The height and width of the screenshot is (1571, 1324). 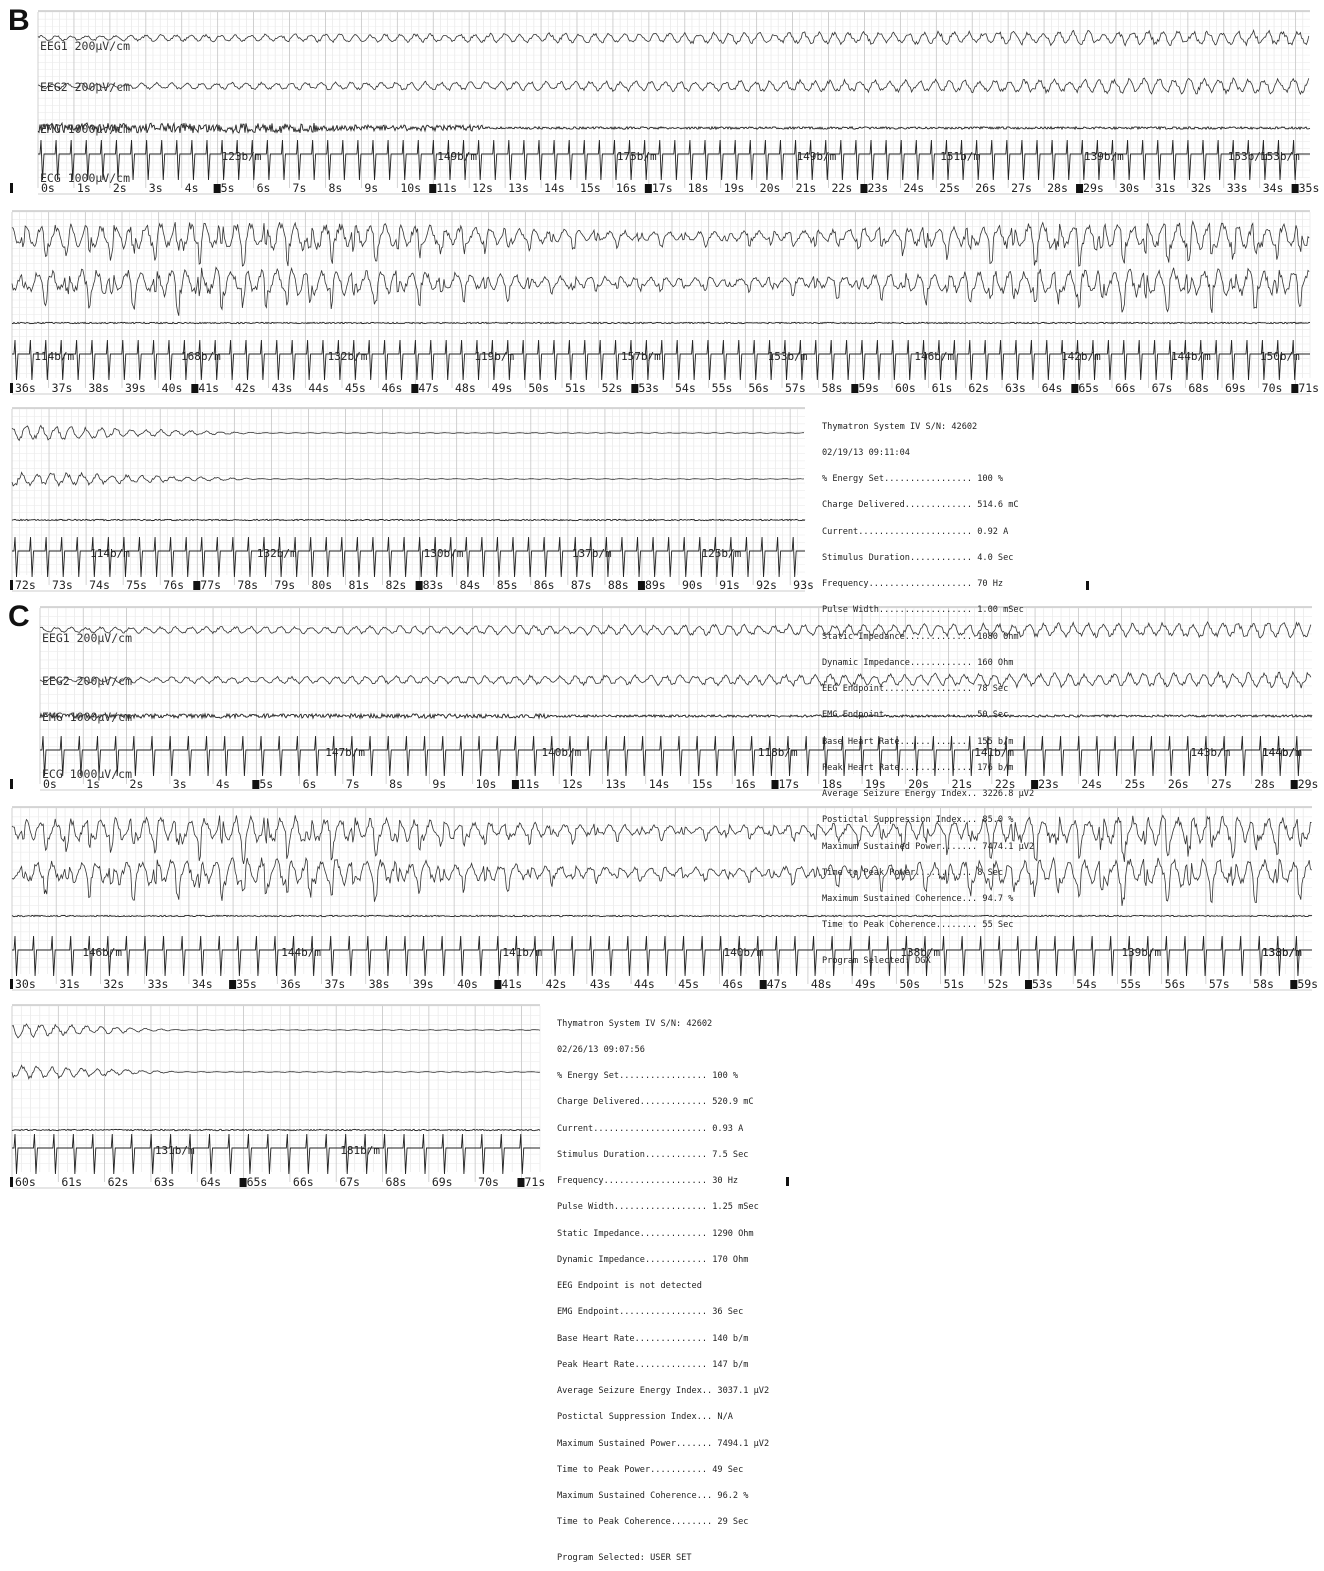 What do you see at coordinates (913, 479) in the screenshot?
I see `report-line: % Energy Set................. 100 %` at bounding box center [913, 479].